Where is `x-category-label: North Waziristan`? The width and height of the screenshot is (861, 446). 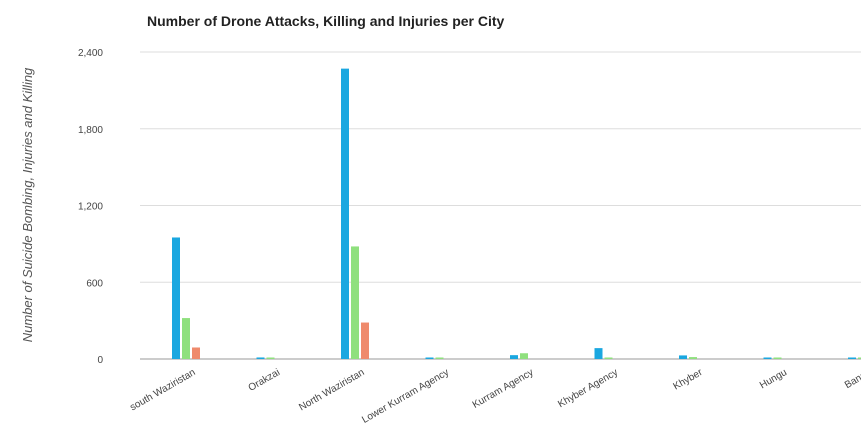 x-category-label: North Waziristan is located at coordinates (331, 390).